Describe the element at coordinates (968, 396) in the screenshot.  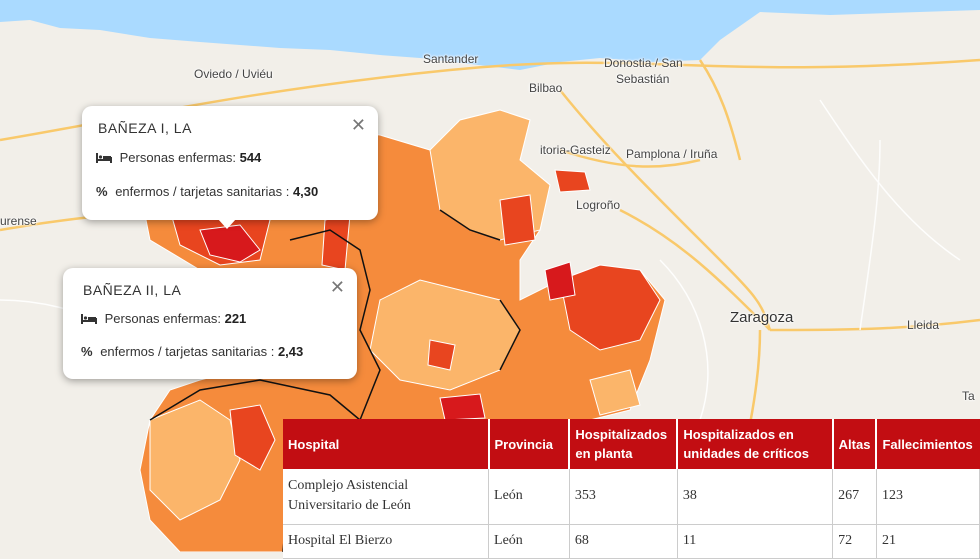
I see `city-label-ta: Ta` at that location.